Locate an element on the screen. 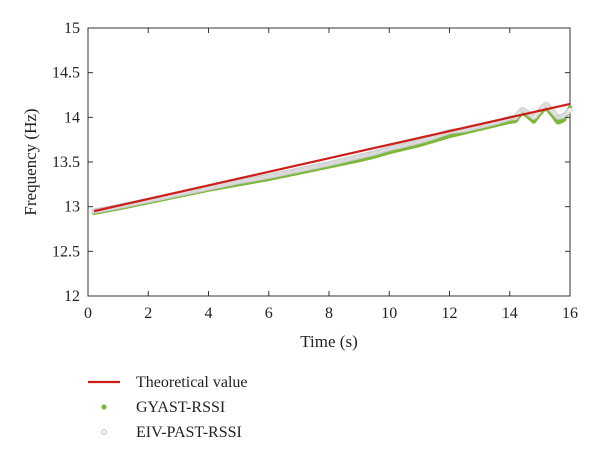 Image resolution: width=600 pixels, height=464 pixels. y-axis-label: Frequency (Hz) is located at coordinates (30, 161).